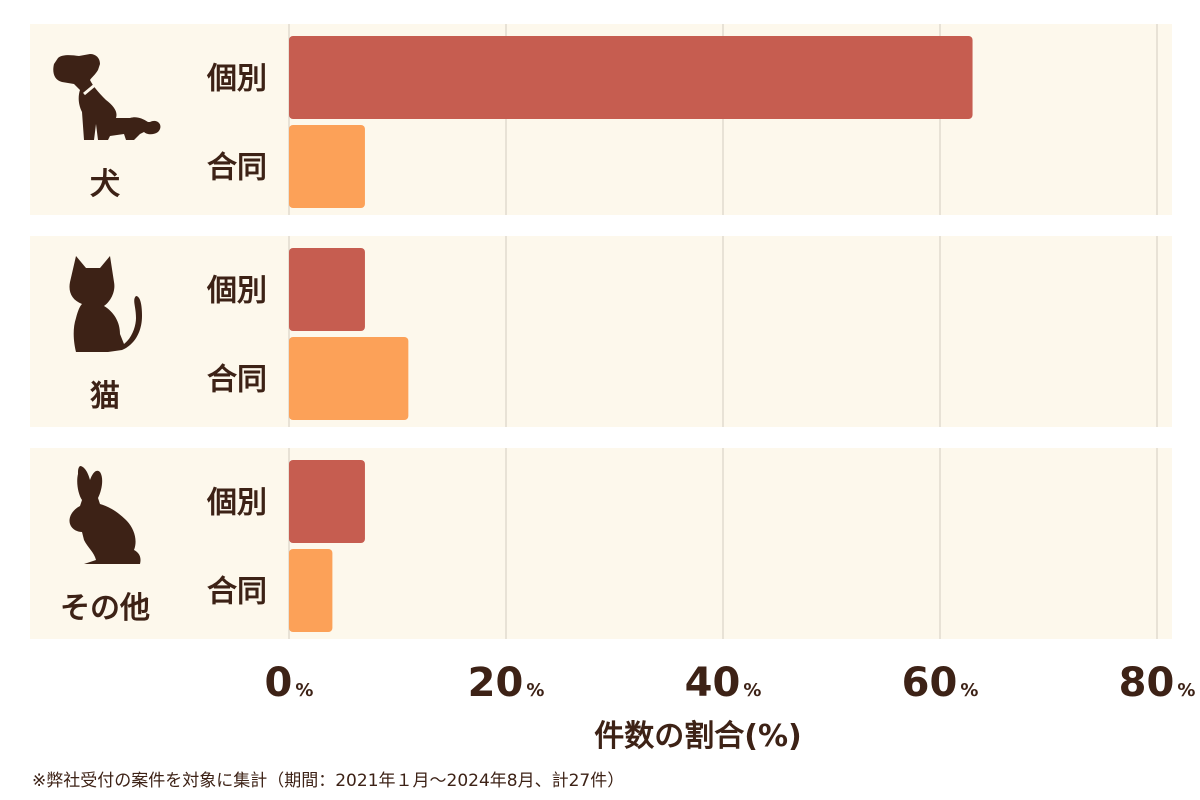  What do you see at coordinates (107, 97) in the screenshot?
I see `dog-icon` at bounding box center [107, 97].